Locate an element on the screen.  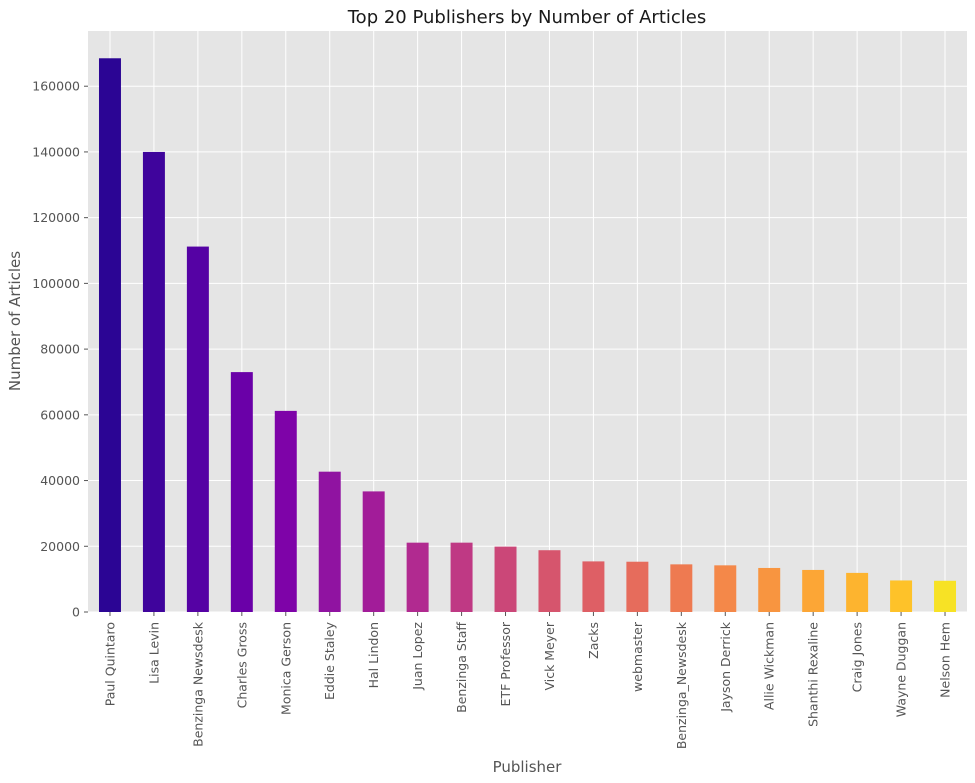
x-tick-label: Allie Wickman is located at coordinates (769, 666).